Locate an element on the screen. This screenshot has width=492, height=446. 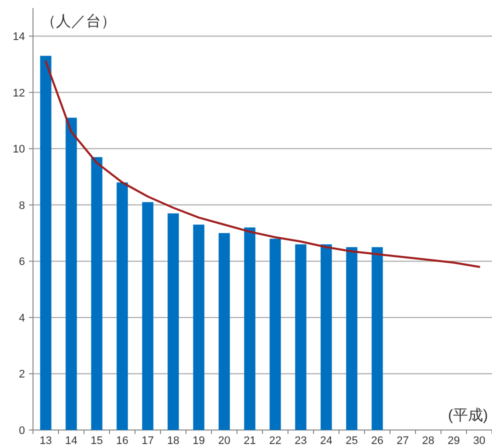
x-tick-label: 16 is located at coordinates (122, 440).